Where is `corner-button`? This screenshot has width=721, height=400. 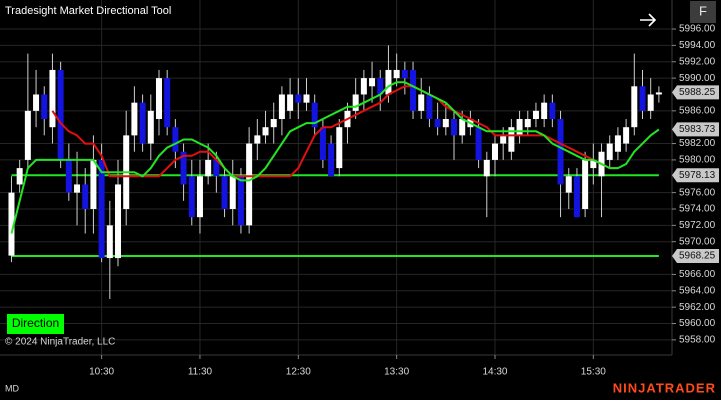
corner-button is located at coordinates (703, 12).